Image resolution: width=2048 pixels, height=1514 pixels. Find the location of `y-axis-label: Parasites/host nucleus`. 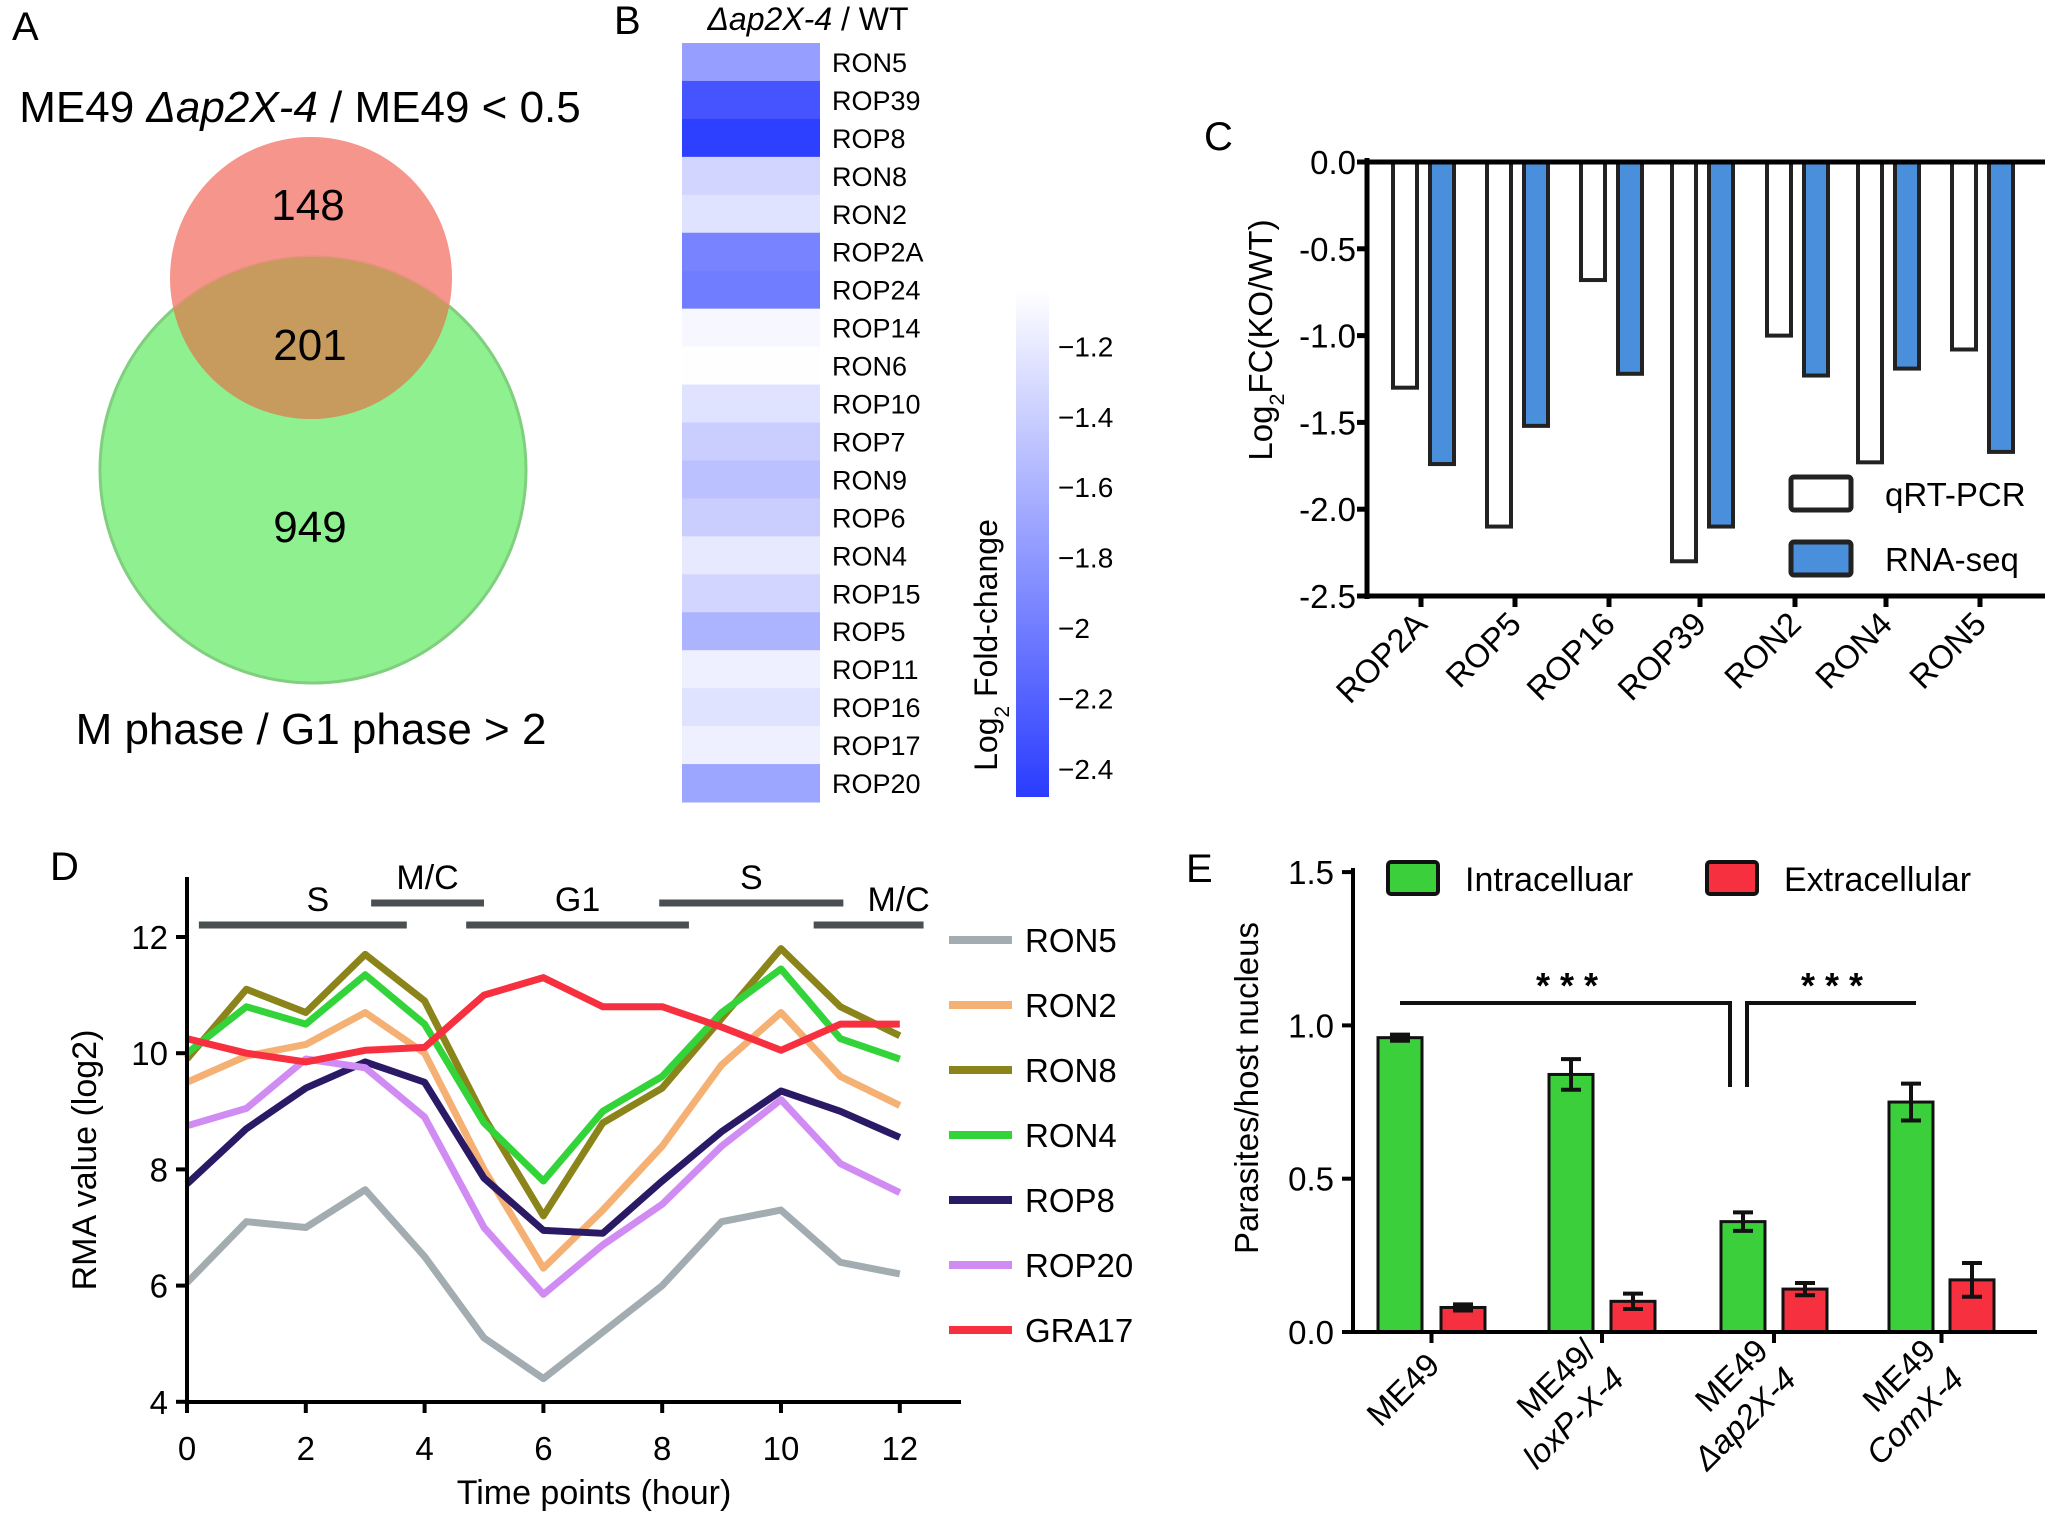

y-axis-label: Parasites/host nucleus is located at coordinates (1246, 1088).